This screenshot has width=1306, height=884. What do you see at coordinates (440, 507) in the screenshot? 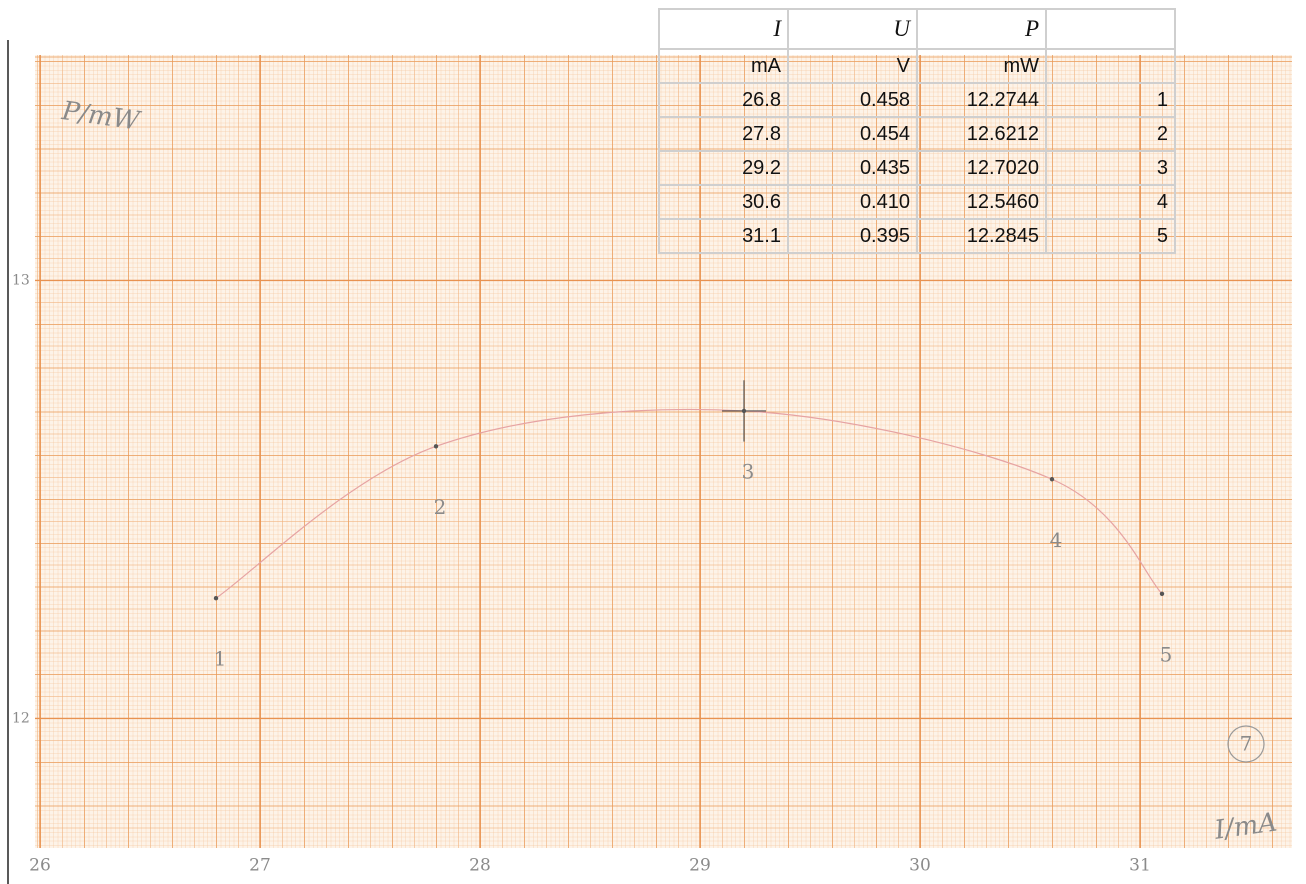
I see `point-label: 2` at bounding box center [440, 507].